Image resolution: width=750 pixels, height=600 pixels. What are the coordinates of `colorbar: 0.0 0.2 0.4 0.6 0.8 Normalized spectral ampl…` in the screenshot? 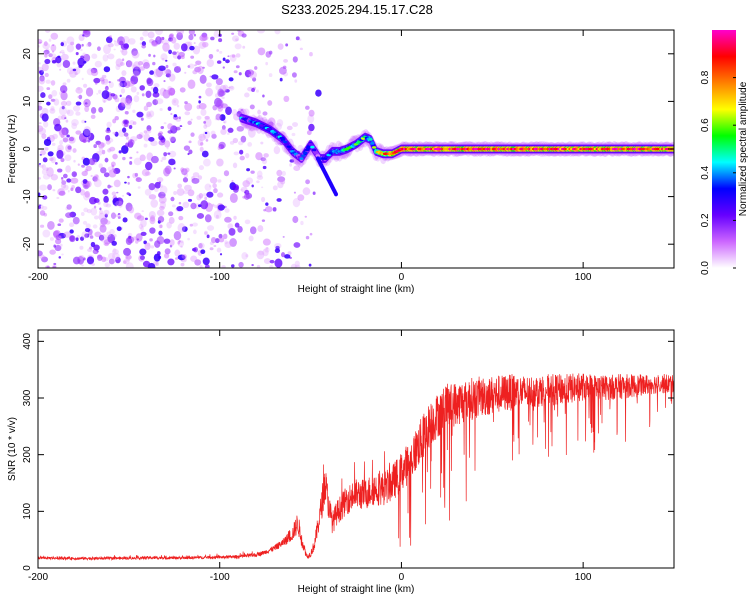 It's located at (724, 152).